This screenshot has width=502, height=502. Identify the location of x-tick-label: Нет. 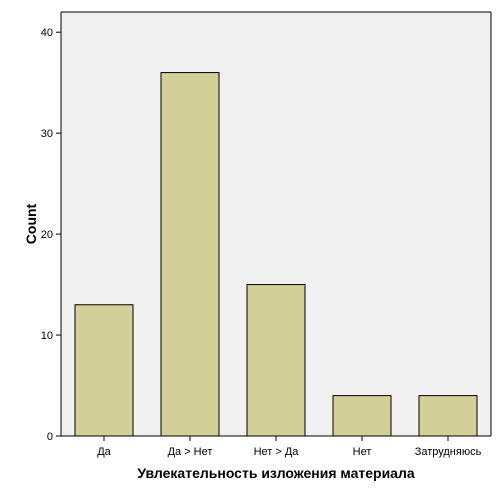
(362, 452).